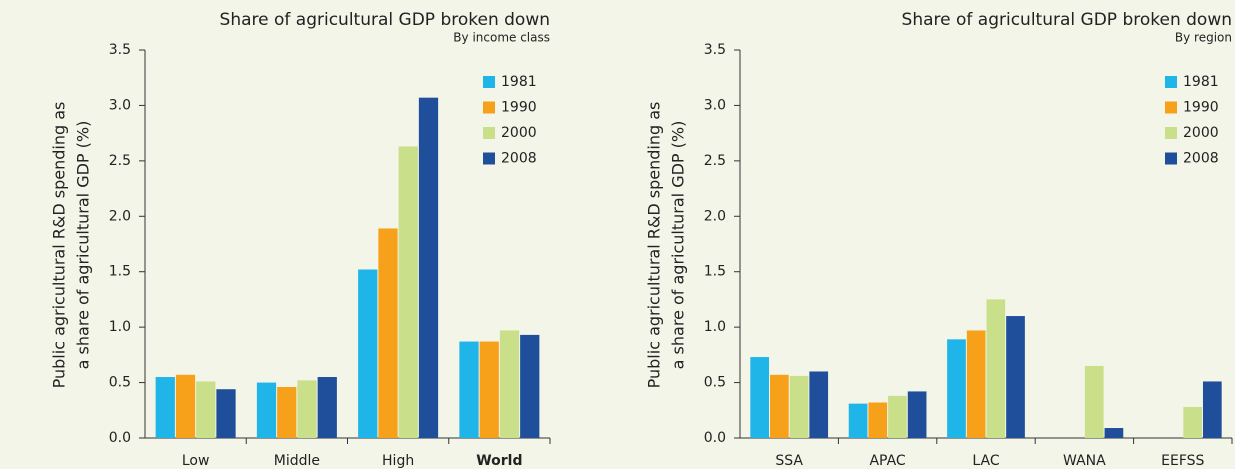  What do you see at coordinates (1182, 461) in the screenshot?
I see `x-tick-label: EEFSS` at bounding box center [1182, 461].